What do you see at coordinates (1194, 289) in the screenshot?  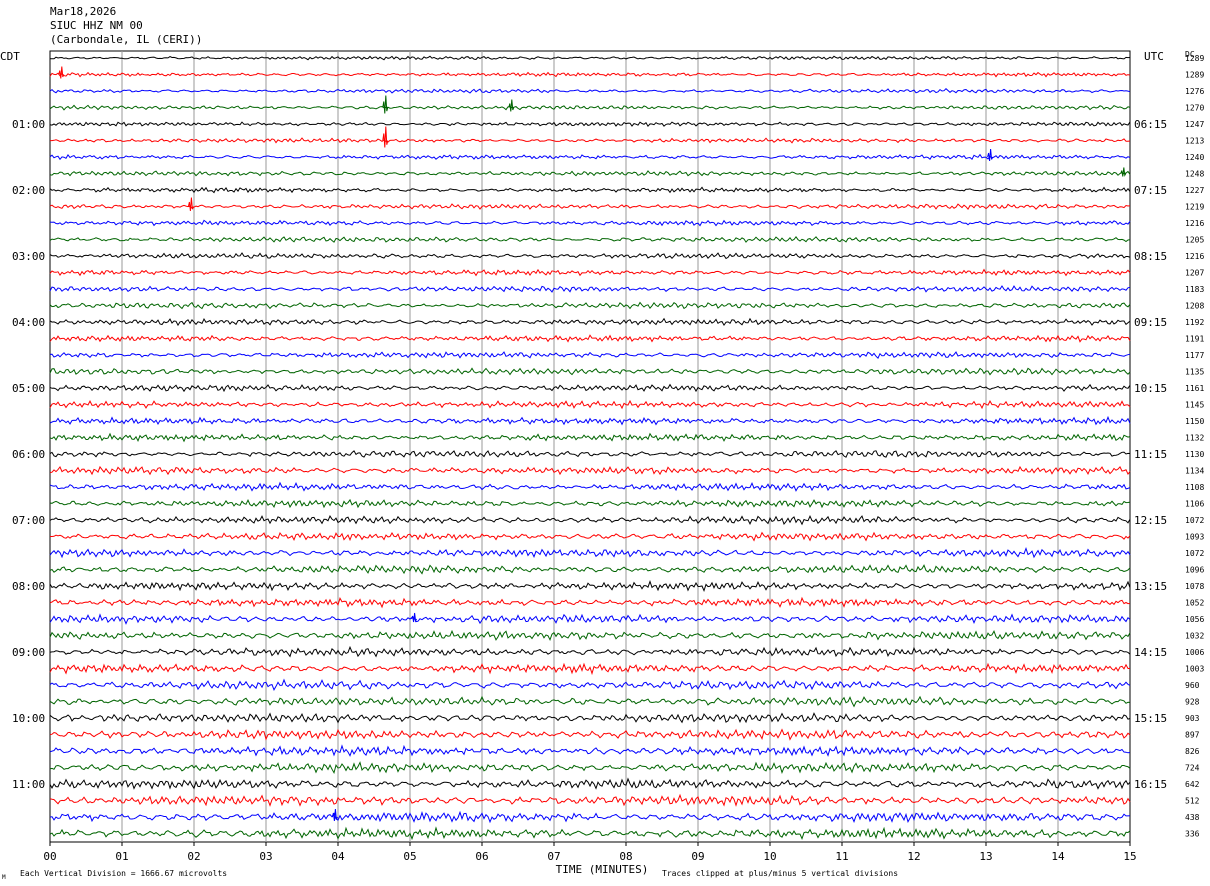 I see `dc-offset-label: 1183` at bounding box center [1194, 289].